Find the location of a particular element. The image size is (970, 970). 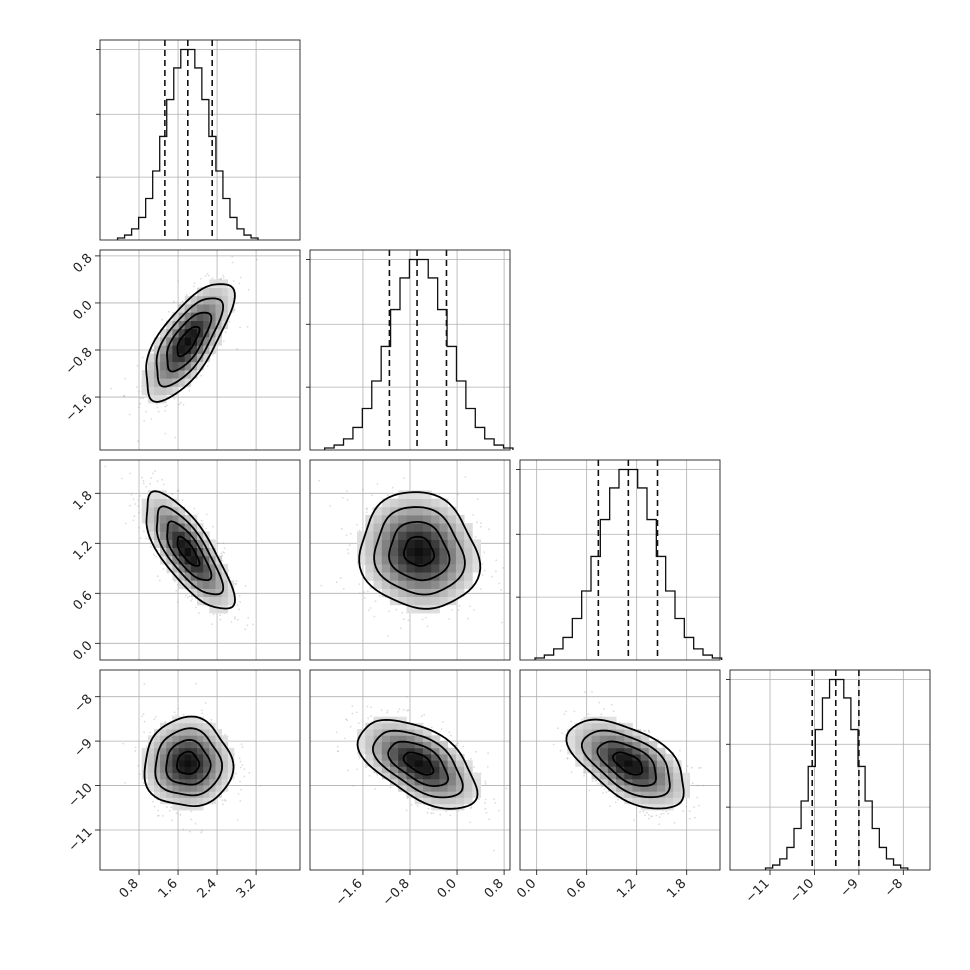

scatter-points is located at coordinates (184, 349).